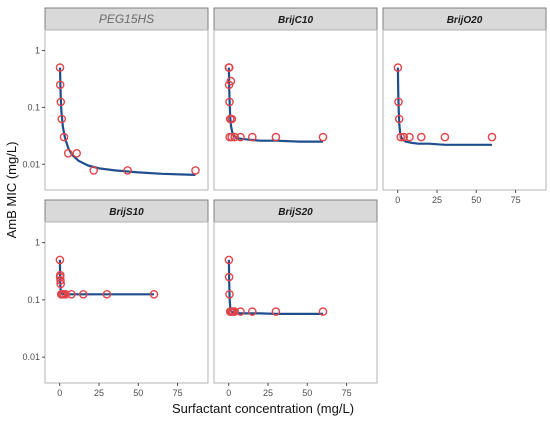 Image resolution: width=550 pixels, height=432 pixels. I want to click on x-tick-label-brijs20-1: 25, so click(268, 393).